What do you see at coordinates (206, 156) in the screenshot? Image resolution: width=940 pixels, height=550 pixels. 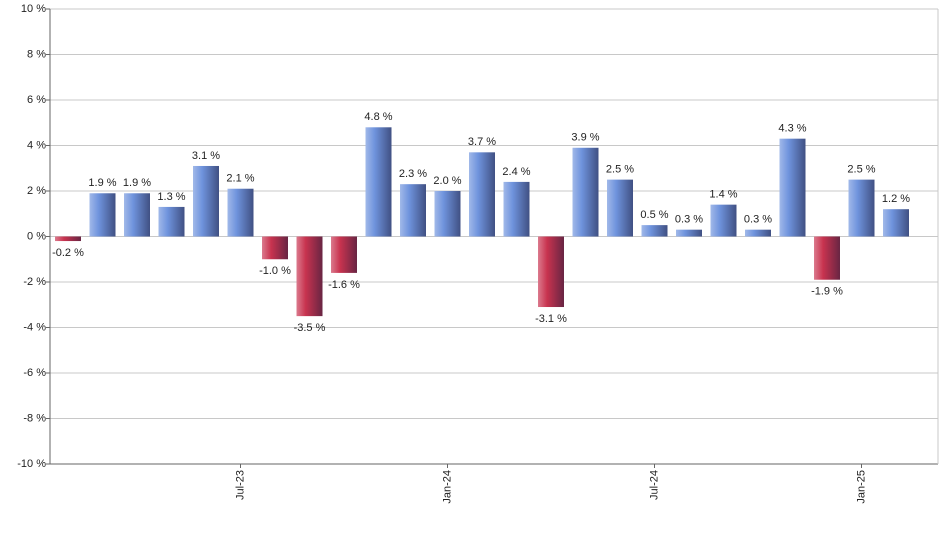 I see `value-label: 3.1 %` at bounding box center [206, 156].